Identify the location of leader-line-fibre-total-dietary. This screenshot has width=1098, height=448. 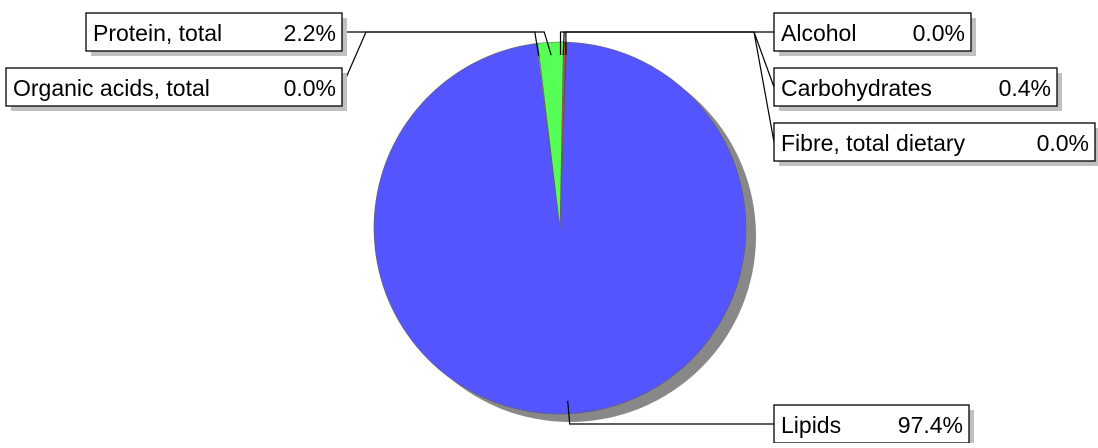
(670, 87).